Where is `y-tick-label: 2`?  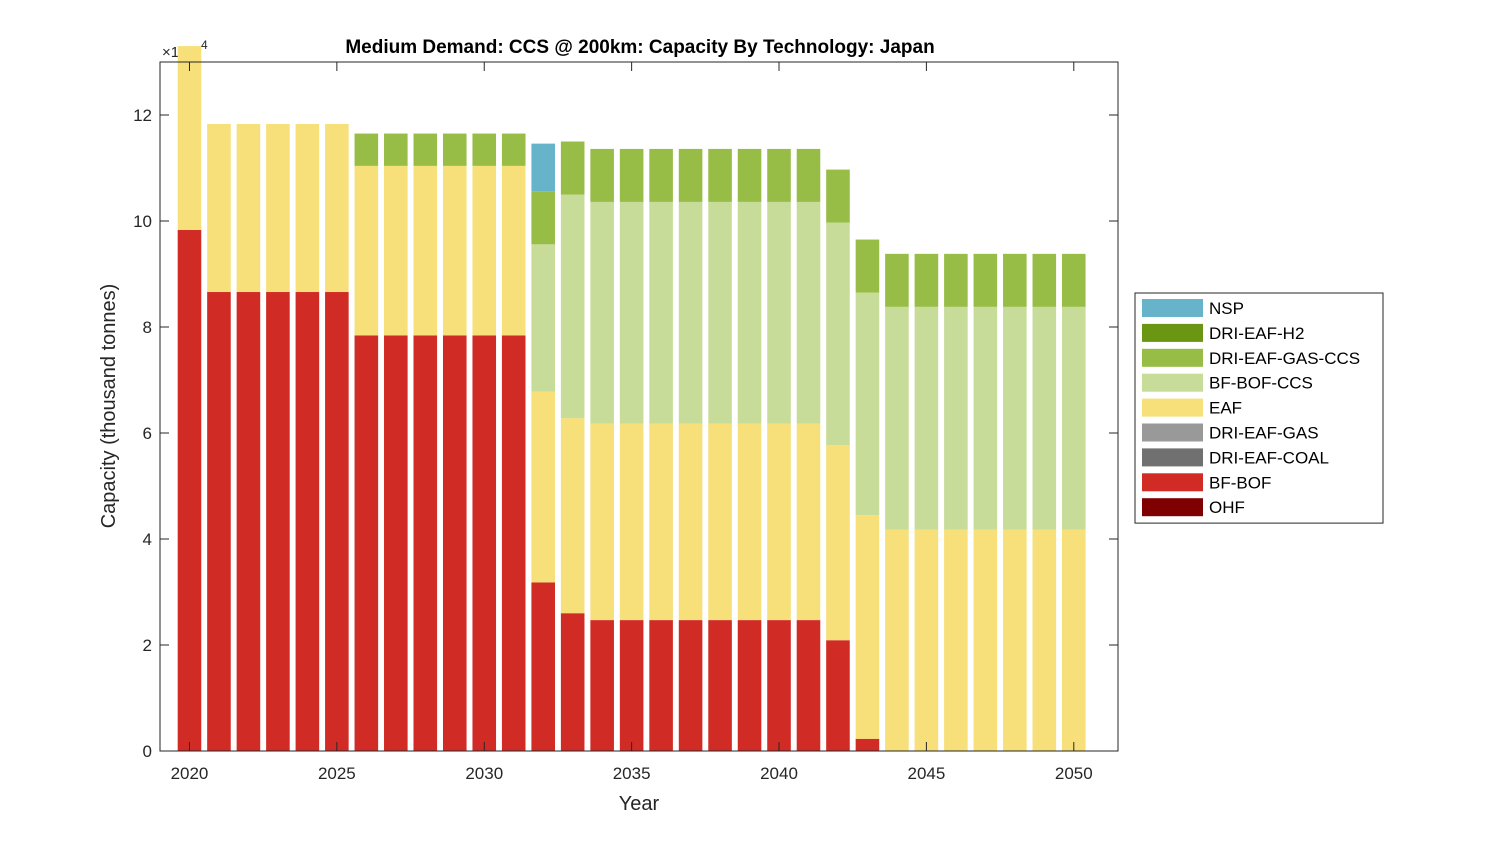 y-tick-label: 2 is located at coordinates (147, 645).